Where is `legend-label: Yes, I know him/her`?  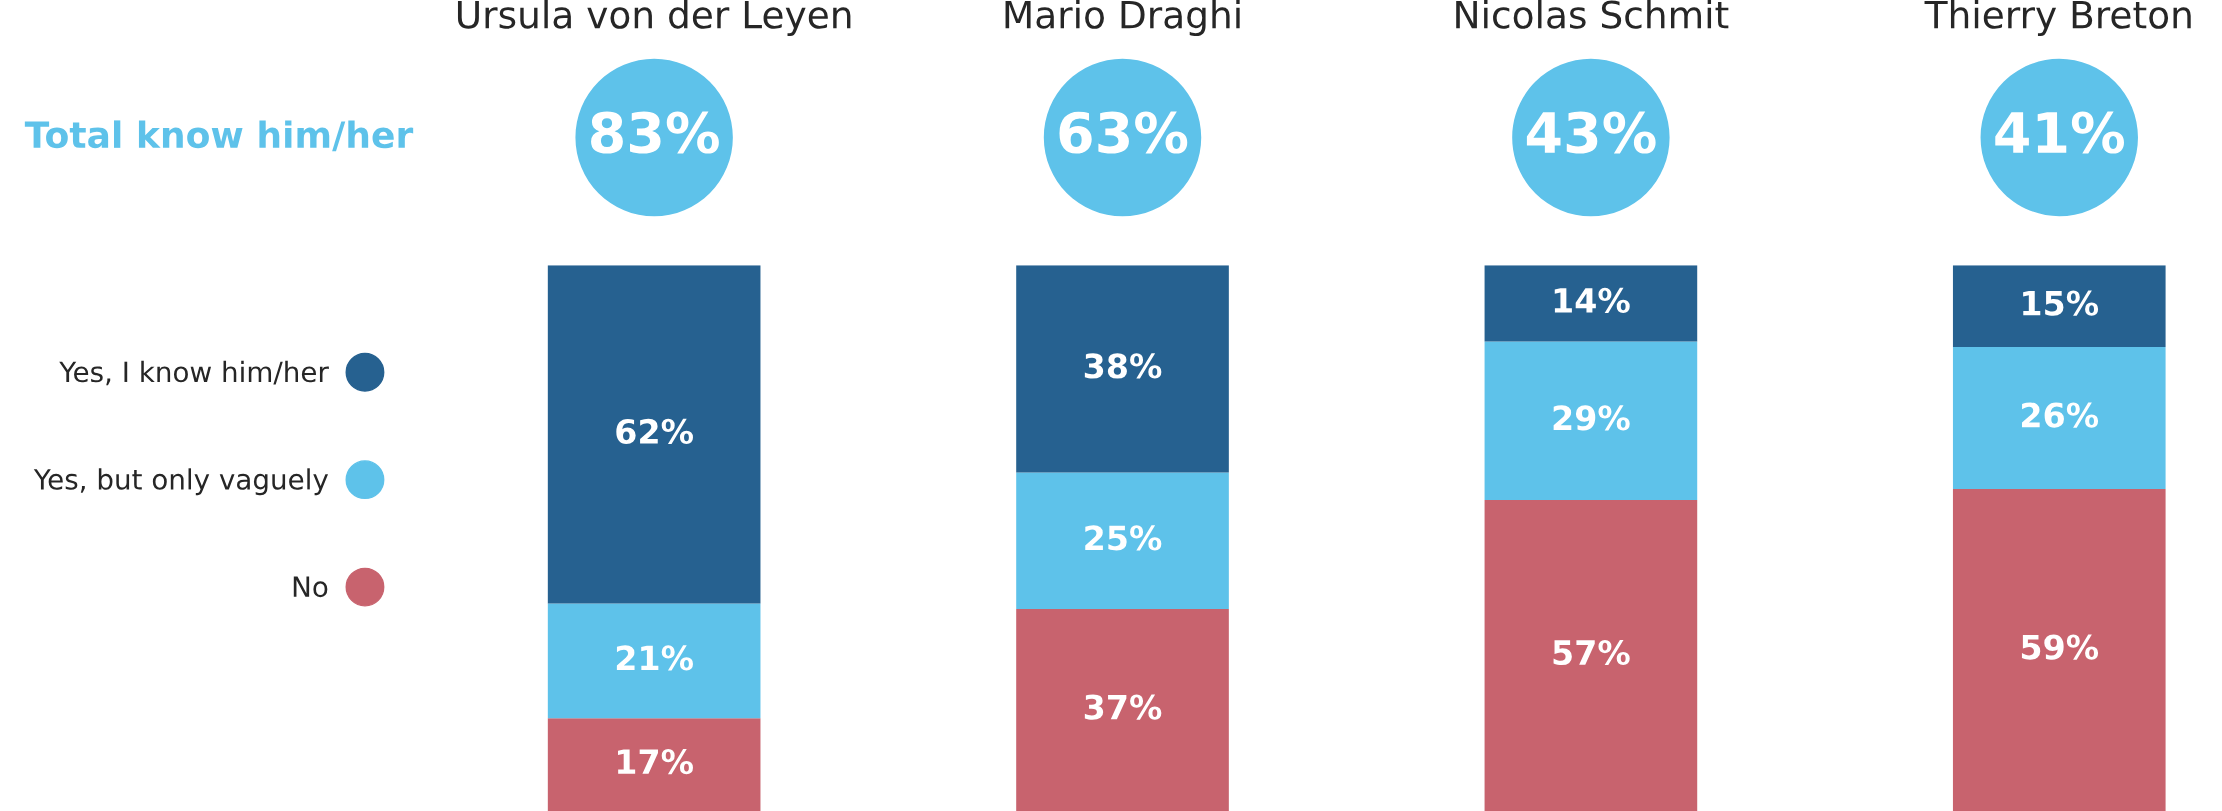 legend-label: Yes, I know him/her is located at coordinates (194, 373).